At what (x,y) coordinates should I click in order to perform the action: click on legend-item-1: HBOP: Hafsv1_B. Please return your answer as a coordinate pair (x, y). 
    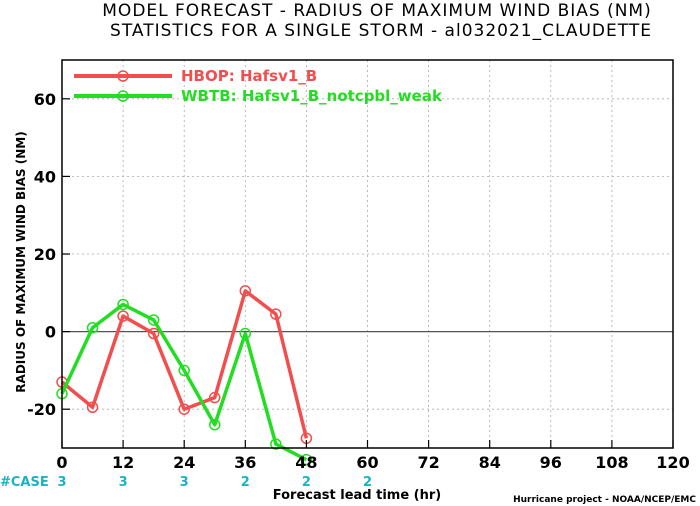
    Looking at the image, I should click on (195, 76).